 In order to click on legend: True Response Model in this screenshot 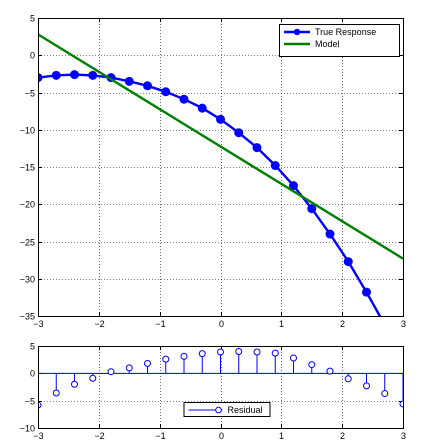, I will do `click(339, 40)`.